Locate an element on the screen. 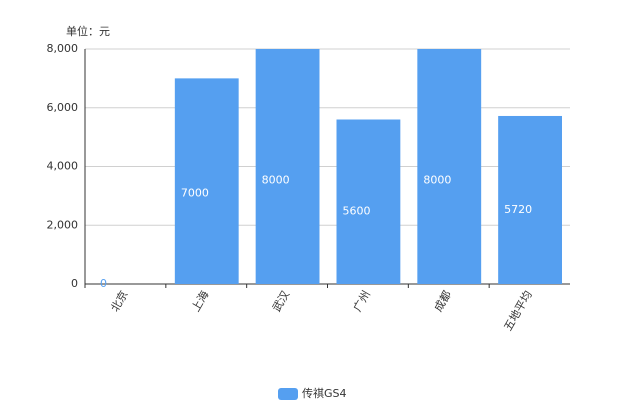 The height and width of the screenshot is (413, 620). y-tick-label: 6,000 is located at coordinates (63, 107).